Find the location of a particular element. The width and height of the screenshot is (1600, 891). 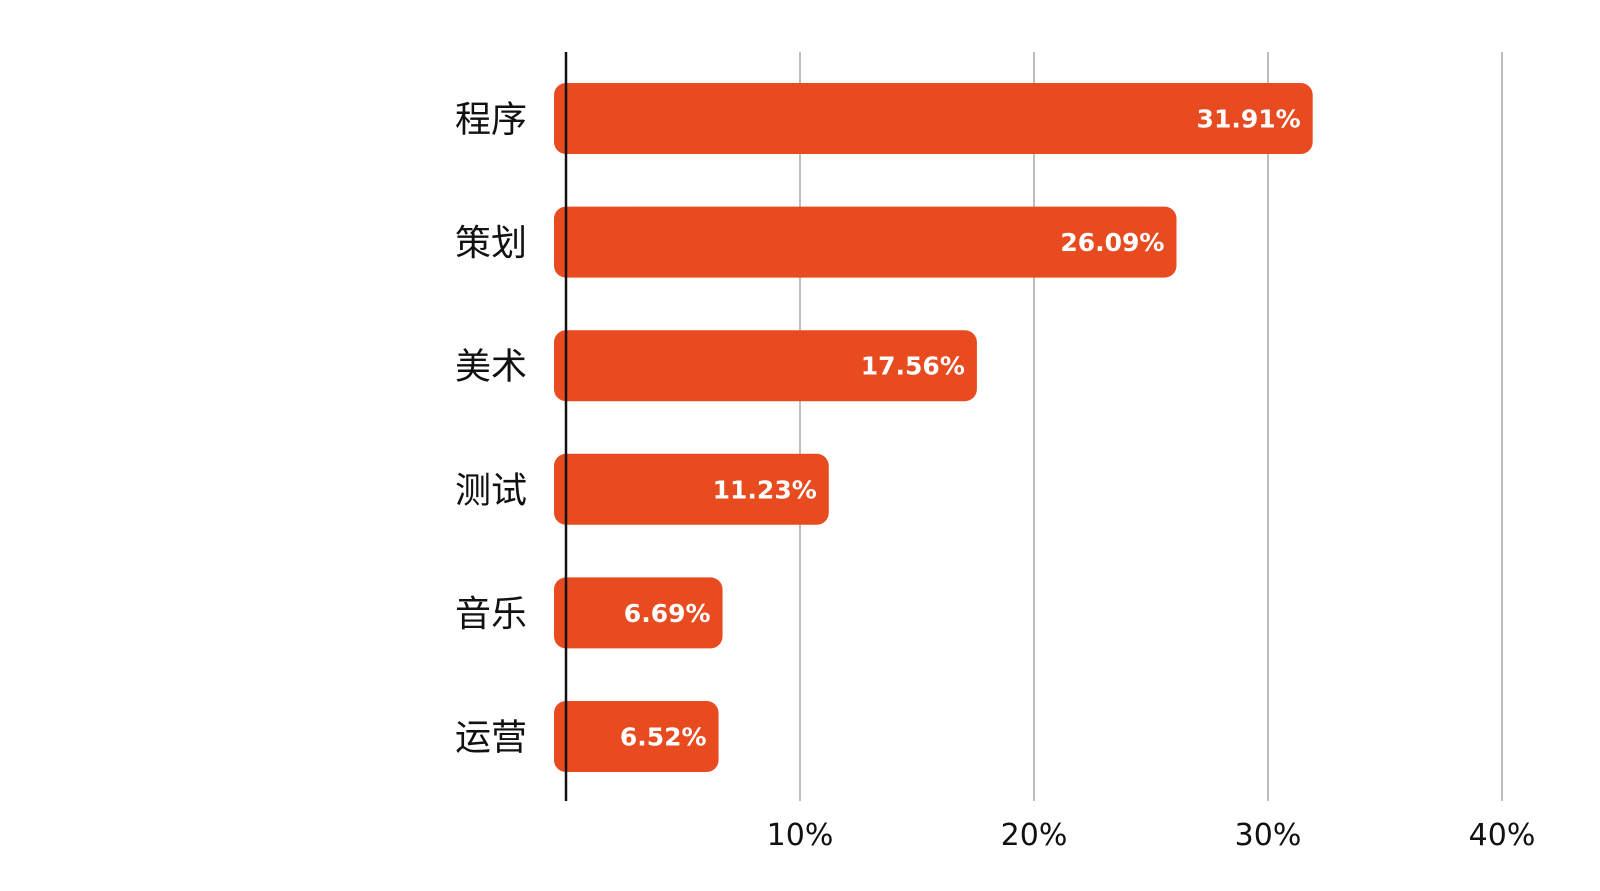

category-label: 美术 is located at coordinates (491, 367).